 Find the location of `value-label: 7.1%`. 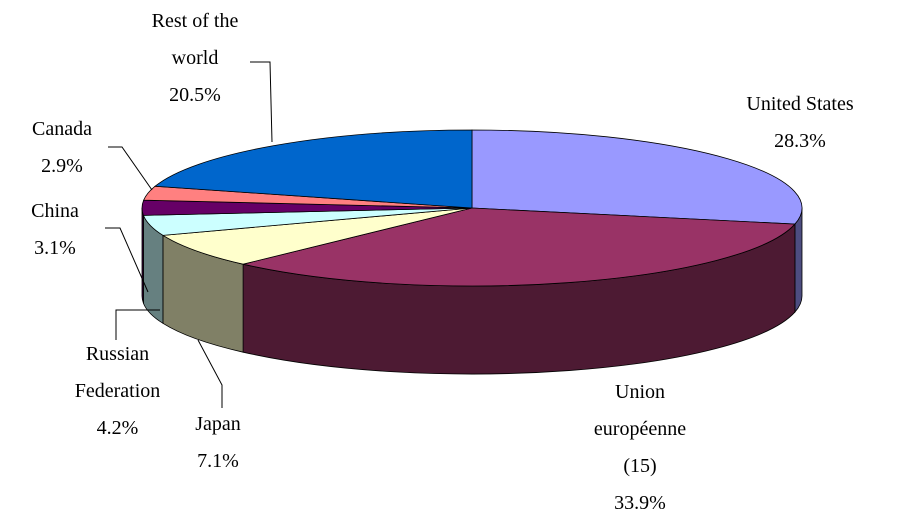

value-label: 7.1% is located at coordinates (218, 461).